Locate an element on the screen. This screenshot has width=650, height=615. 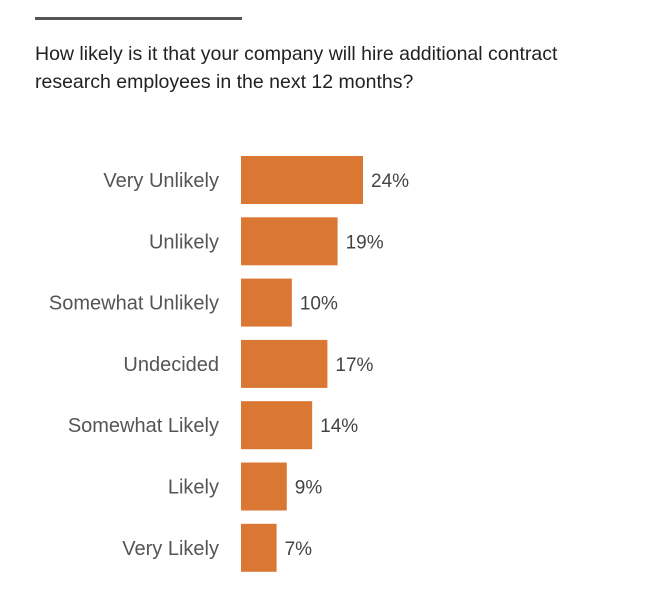
value-label: 7% is located at coordinates (299, 549).